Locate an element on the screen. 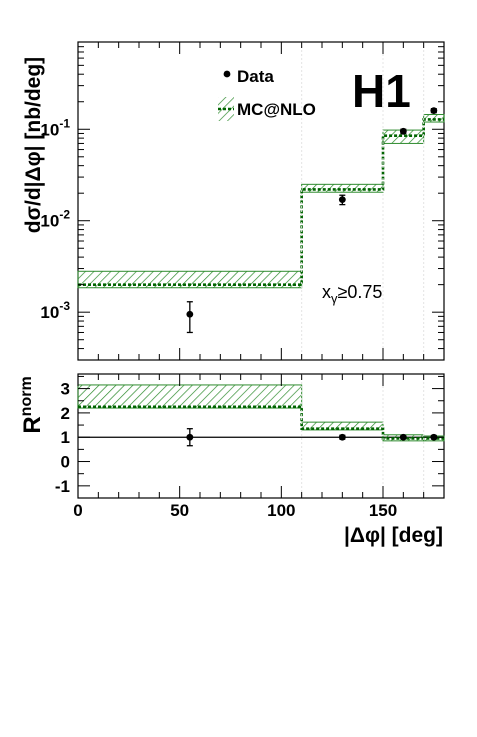  top-y-tick-label: 10⁻³ is located at coordinates (55, 310).